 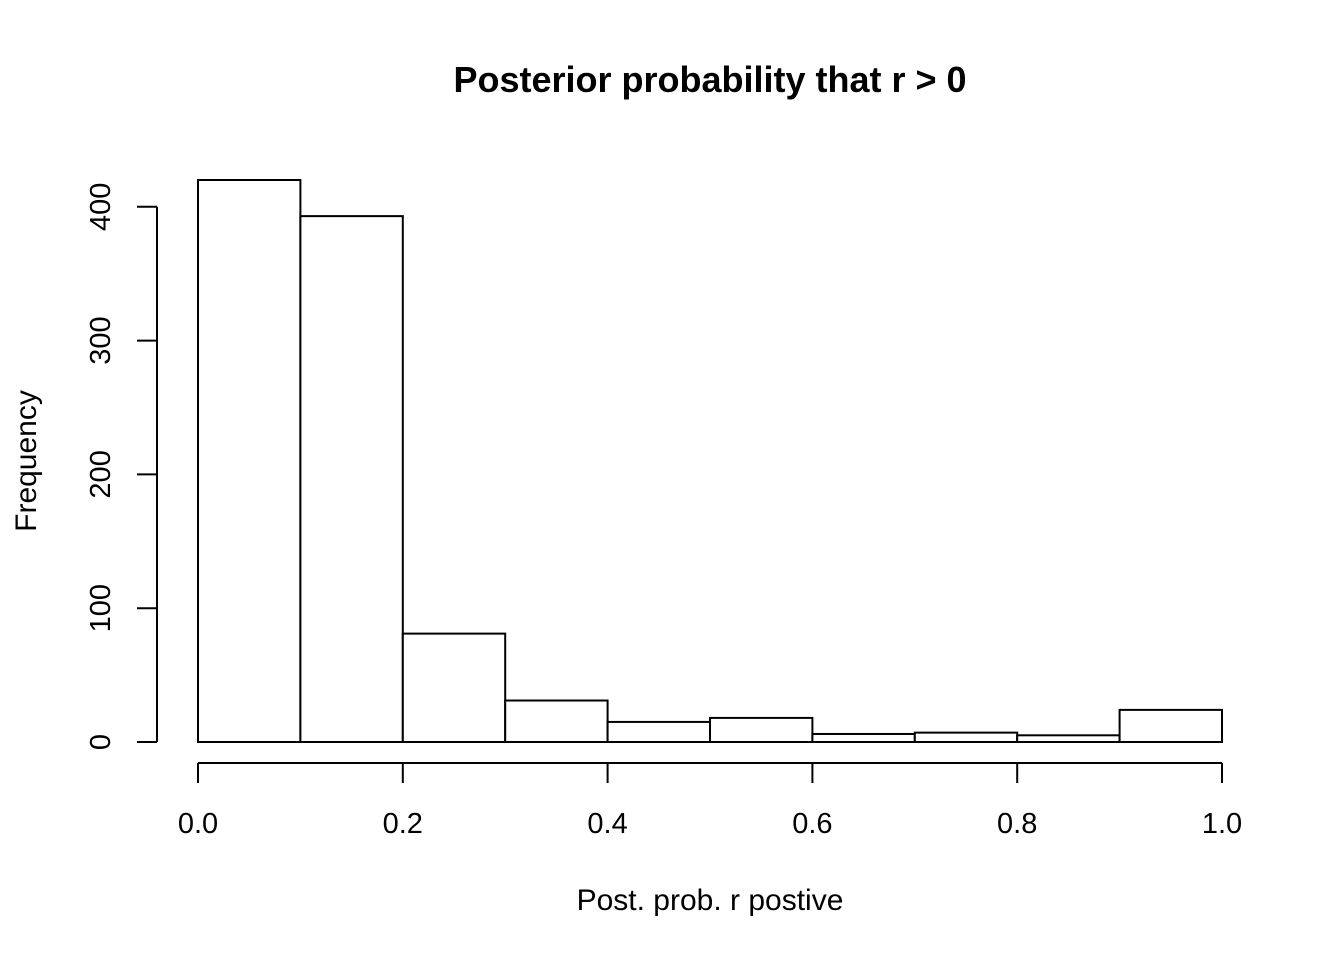 I want to click on x-tick-label-4: 0.8, so click(x=1017, y=824).